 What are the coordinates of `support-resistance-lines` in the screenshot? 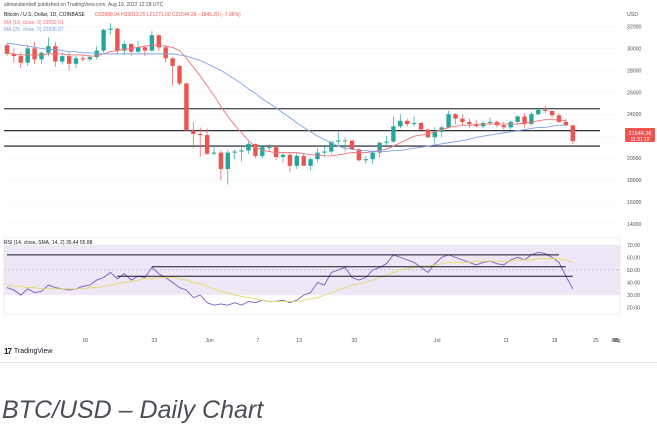 It's located at (302, 127).